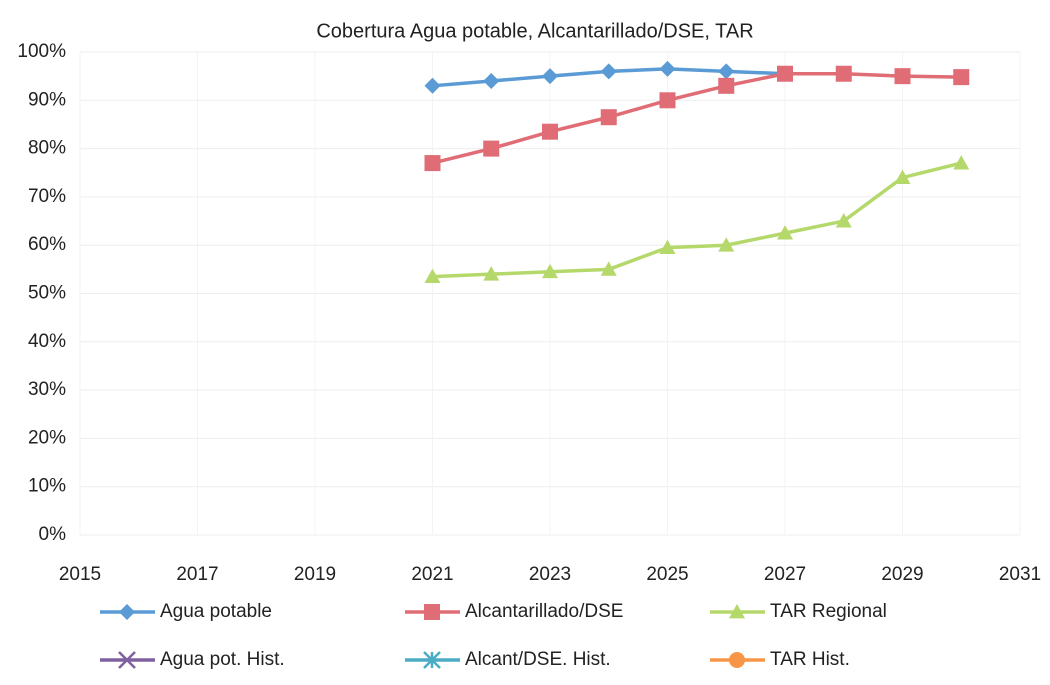 Image resolution: width=1050 pixels, height=685 pixels. I want to click on y-tick-label: 40%, so click(47, 341).